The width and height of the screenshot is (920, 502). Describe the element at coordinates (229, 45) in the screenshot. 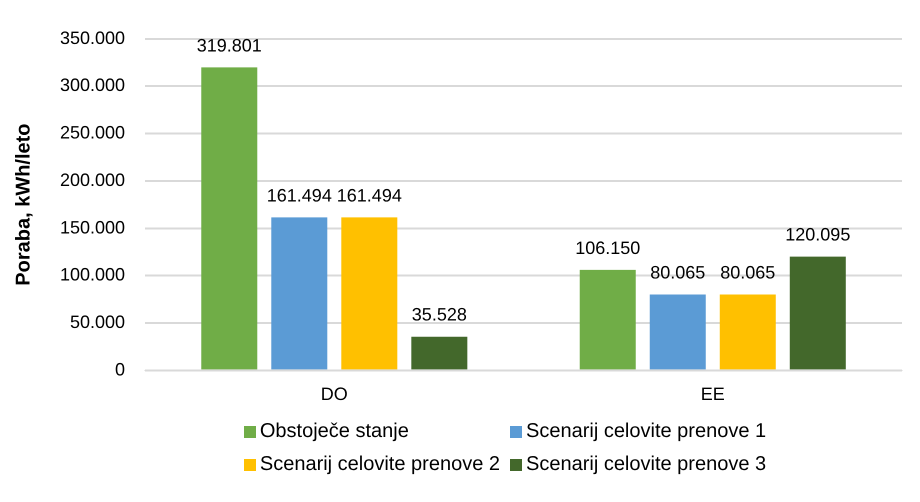

I see `data-label: 319.801` at that location.